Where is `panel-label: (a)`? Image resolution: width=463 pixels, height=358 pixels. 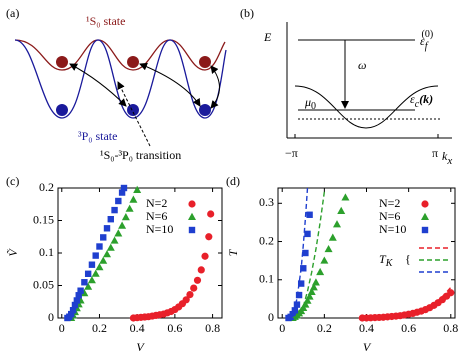
panel-label: (a) is located at coordinates (12, 13).